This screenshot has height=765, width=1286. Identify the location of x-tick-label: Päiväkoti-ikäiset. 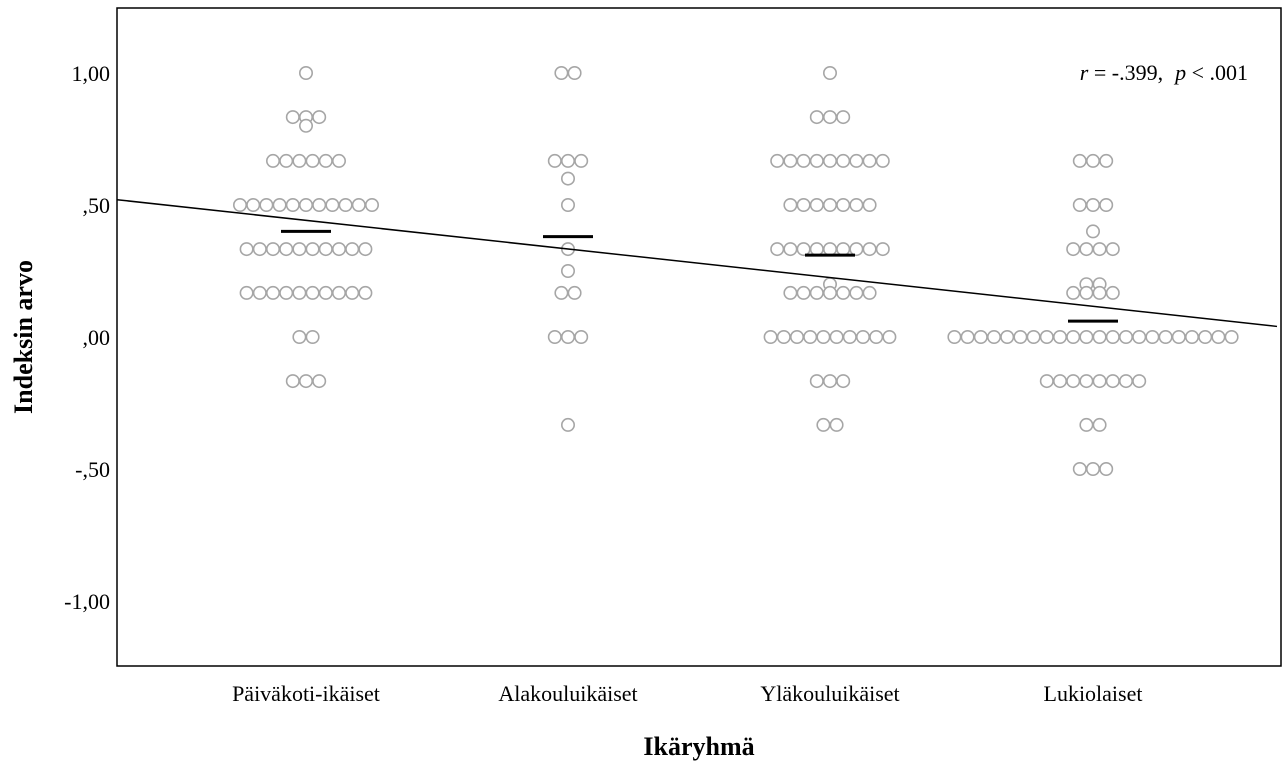
(306, 693).